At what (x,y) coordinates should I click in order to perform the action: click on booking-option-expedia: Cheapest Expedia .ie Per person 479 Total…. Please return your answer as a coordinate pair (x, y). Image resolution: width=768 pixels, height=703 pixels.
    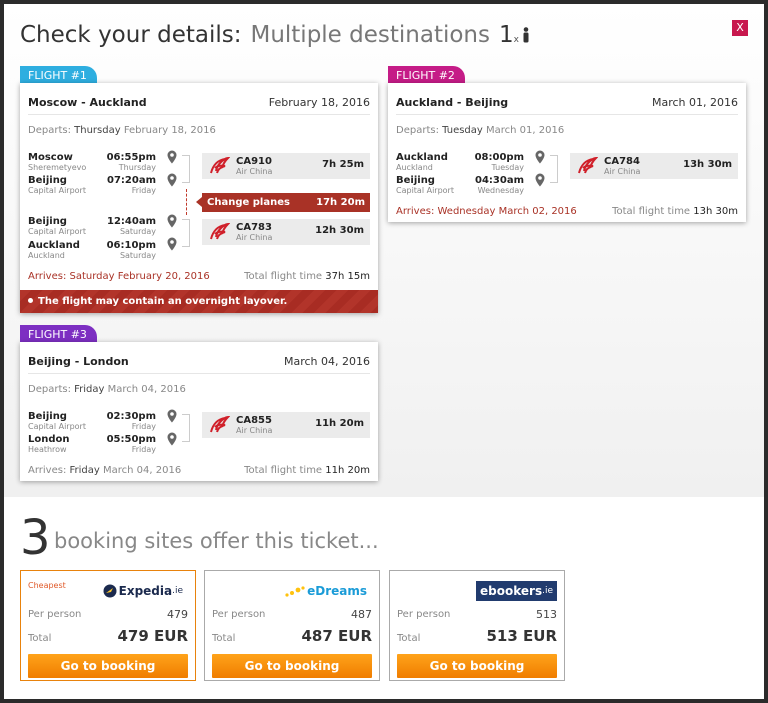
    Looking at the image, I should click on (108, 625).